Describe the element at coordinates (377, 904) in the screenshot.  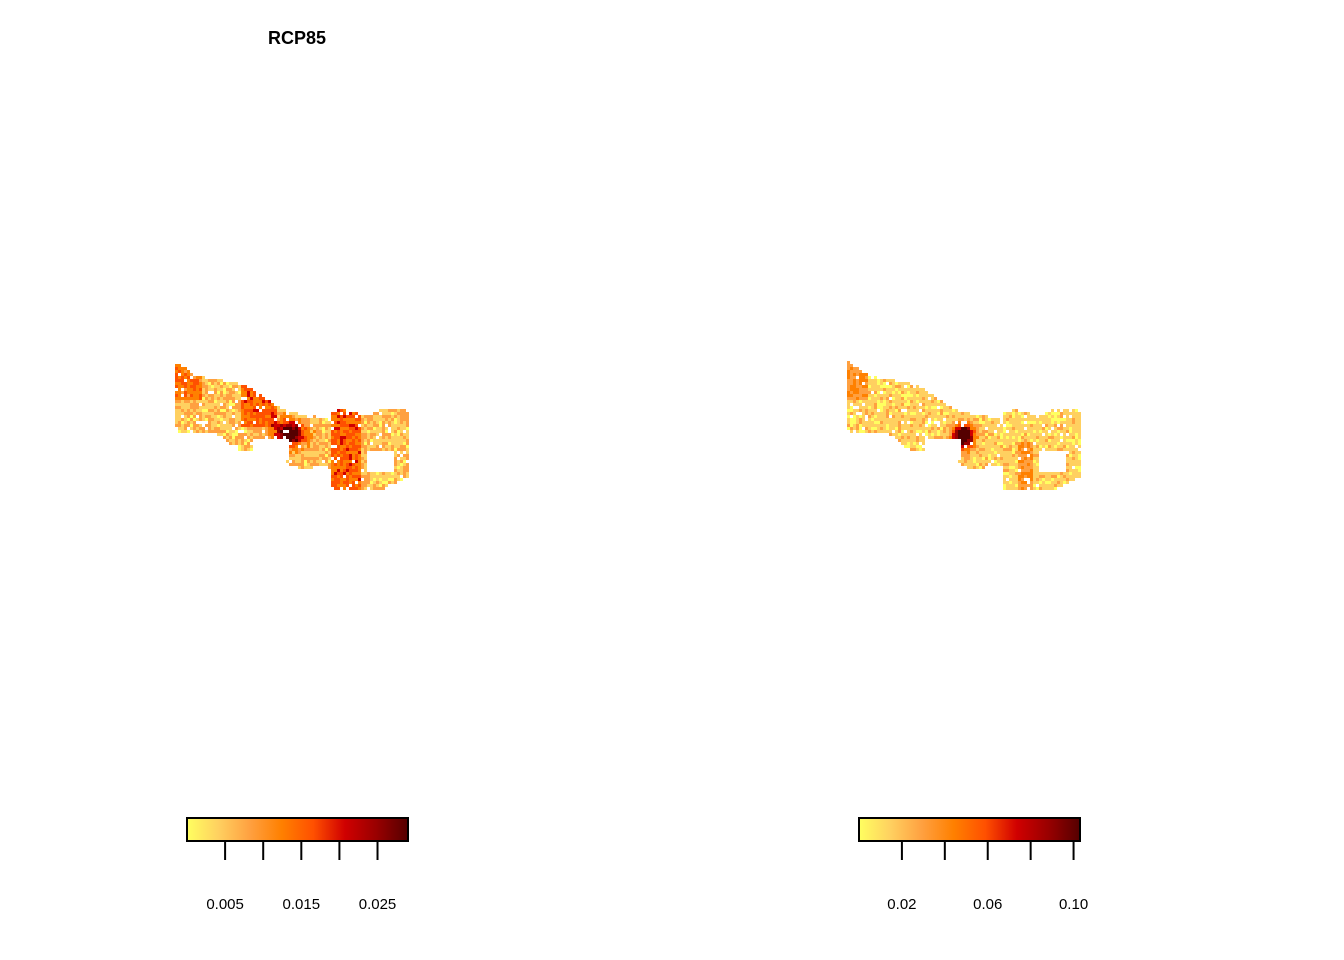
I see `legend-tick-label: 0.025` at that location.